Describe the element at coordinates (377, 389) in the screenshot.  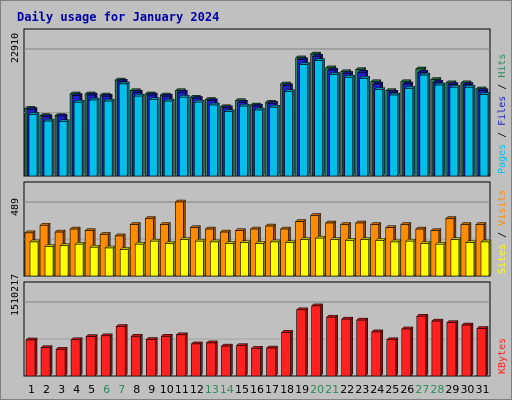
I see `day-tick-label: 24` at that location.